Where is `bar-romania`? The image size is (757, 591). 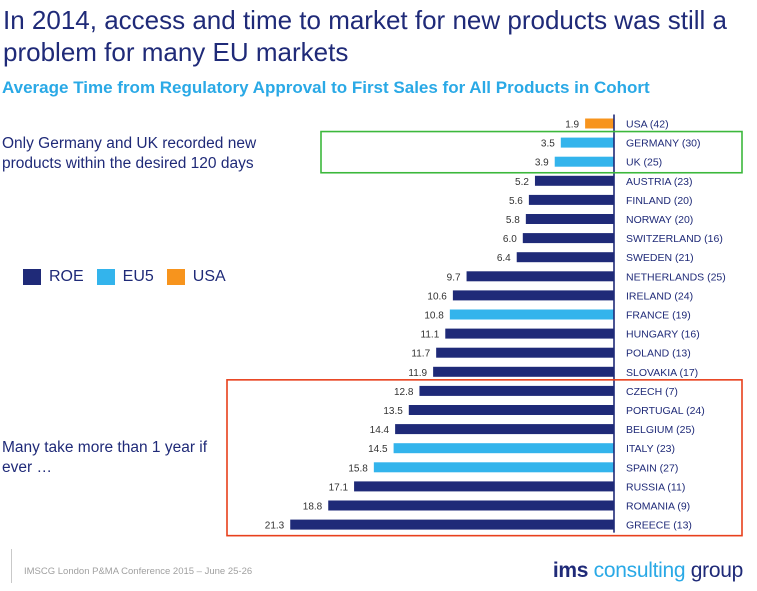 bar-romania is located at coordinates (471, 505).